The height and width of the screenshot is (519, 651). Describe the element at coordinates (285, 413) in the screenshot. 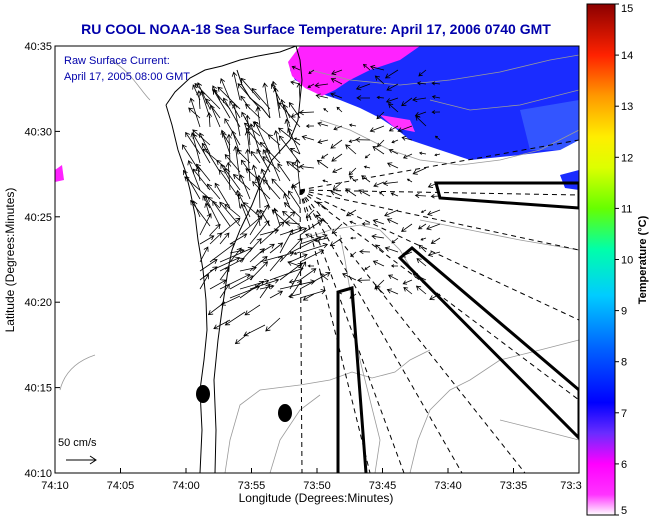

I see `marker-dot` at that location.